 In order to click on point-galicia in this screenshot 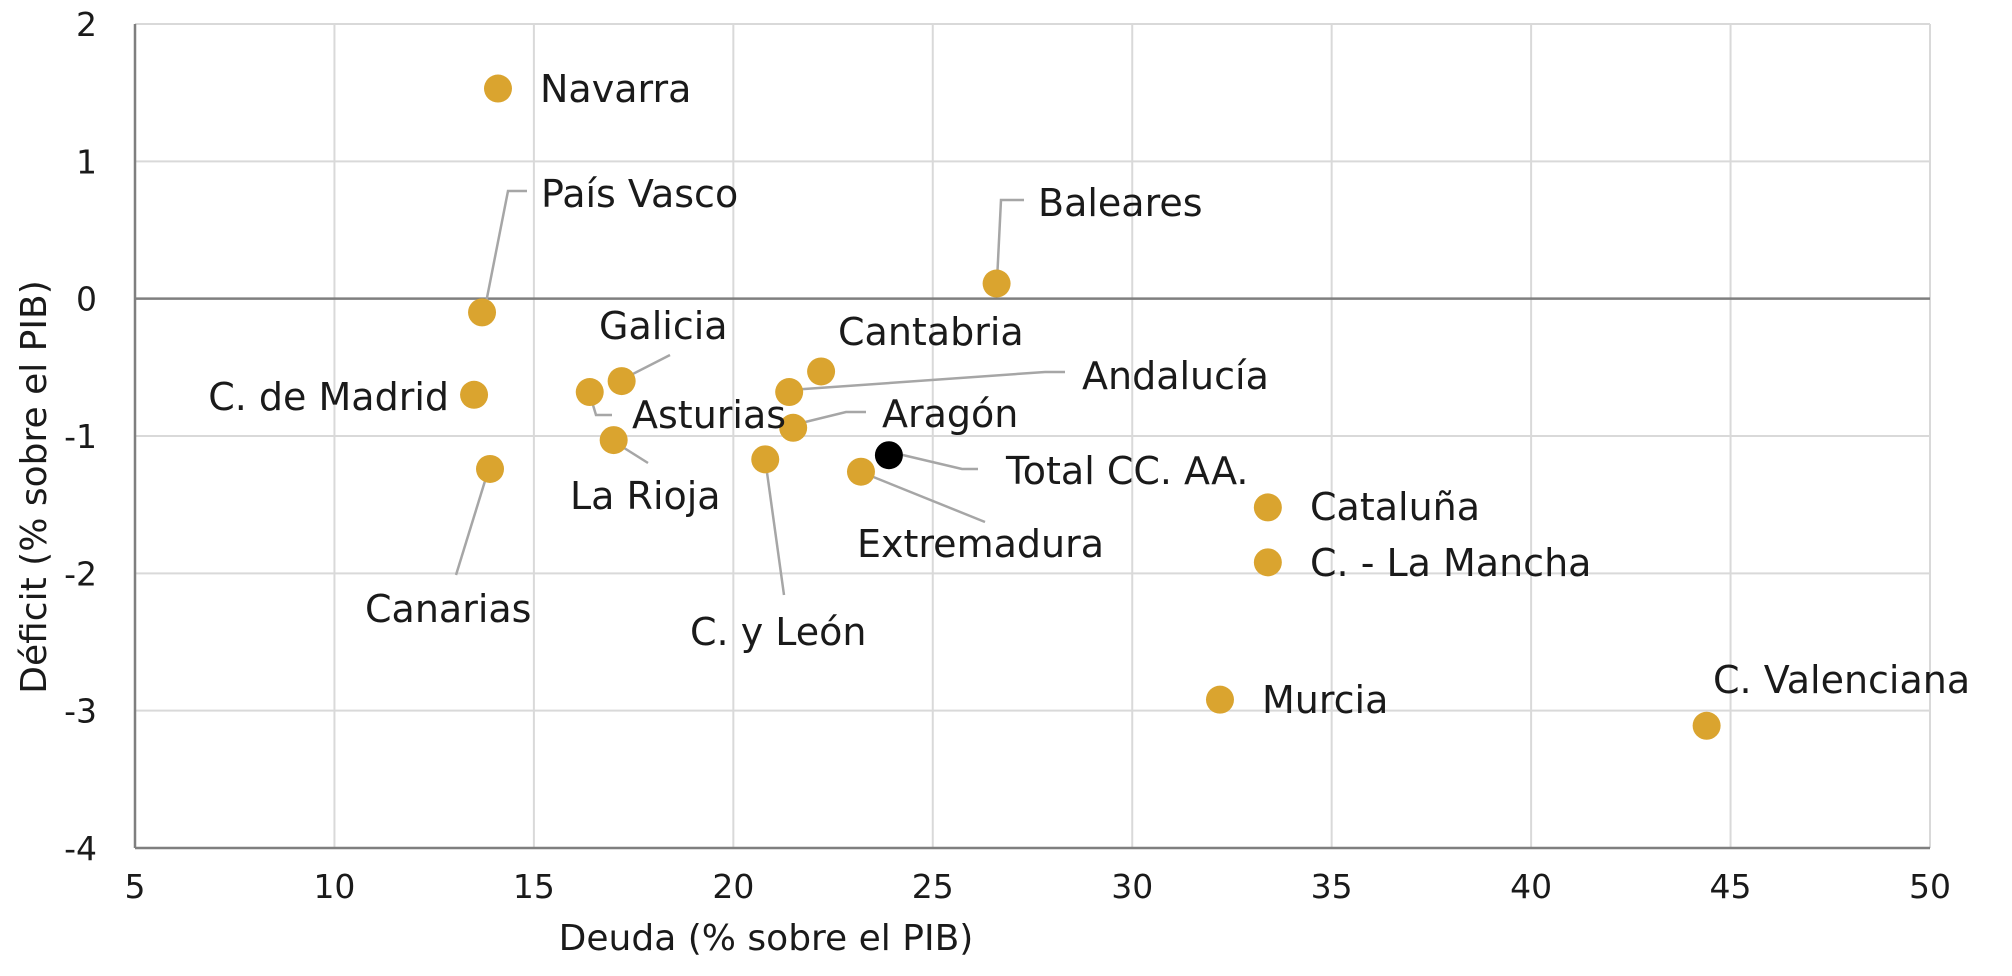, I will do `click(621, 381)`.